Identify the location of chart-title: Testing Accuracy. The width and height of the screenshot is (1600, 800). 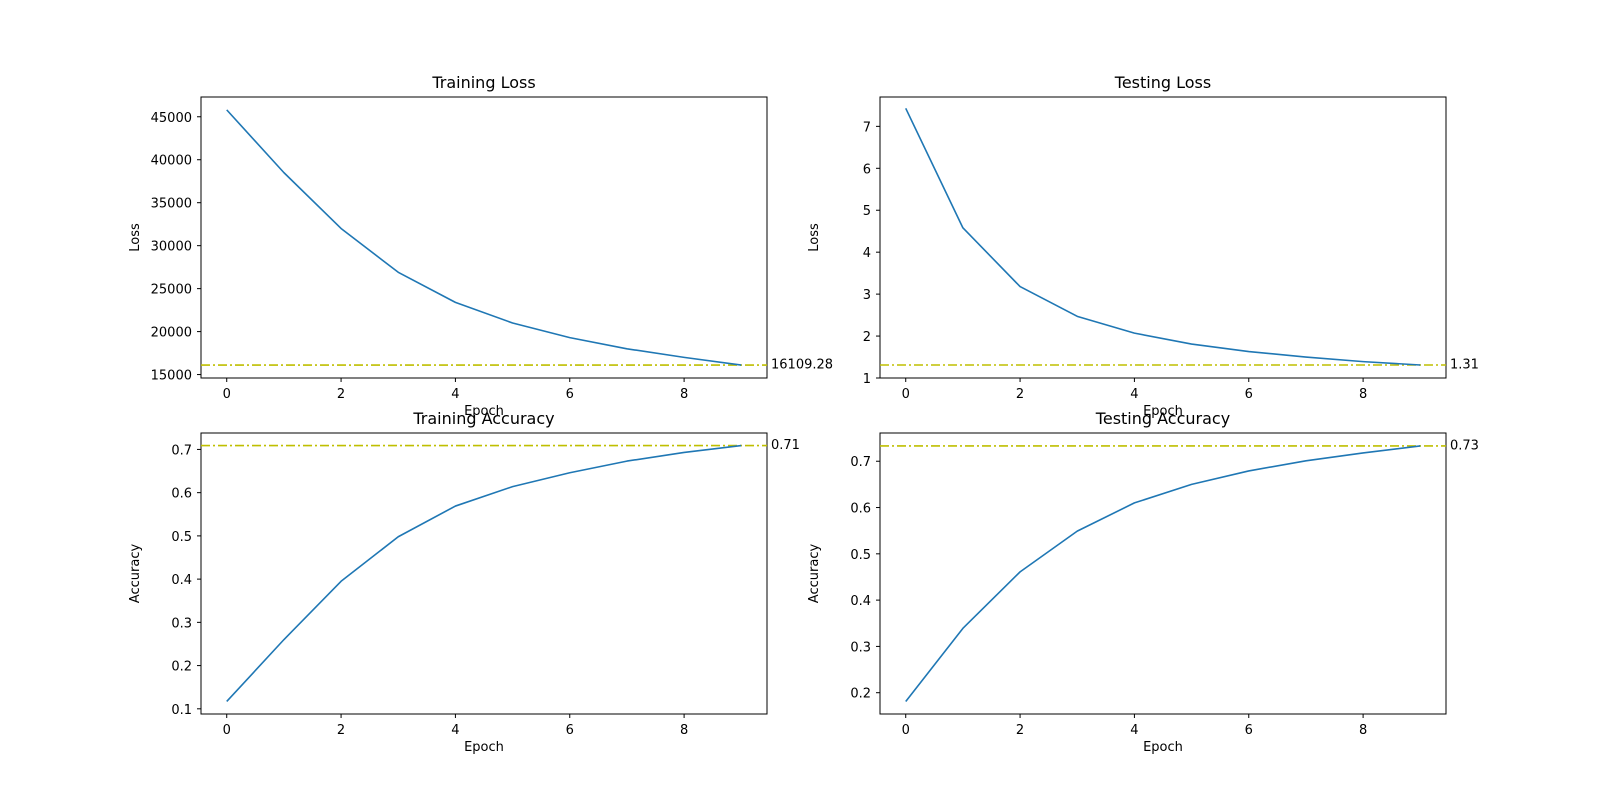
(1162, 418).